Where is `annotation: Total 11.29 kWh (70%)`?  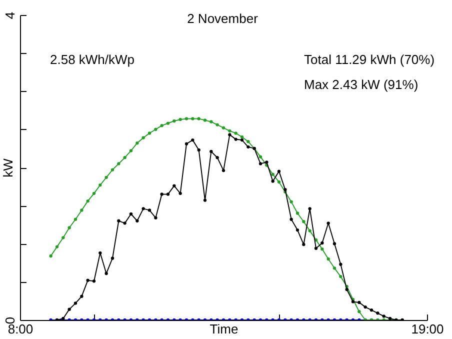 annotation: Total 11.29 kWh (70%) is located at coordinates (369, 59).